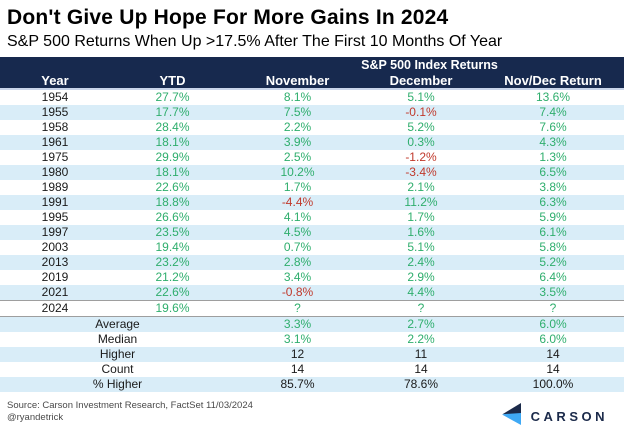  What do you see at coordinates (421, 369) in the screenshot?
I see `december-cell: 14` at bounding box center [421, 369].